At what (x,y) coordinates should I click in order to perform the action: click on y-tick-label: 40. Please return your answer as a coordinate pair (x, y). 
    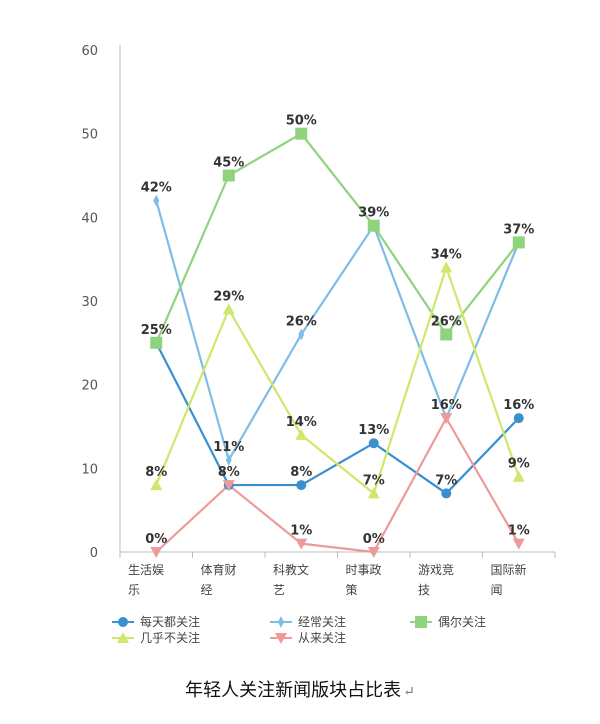
    Looking at the image, I should click on (89, 218).